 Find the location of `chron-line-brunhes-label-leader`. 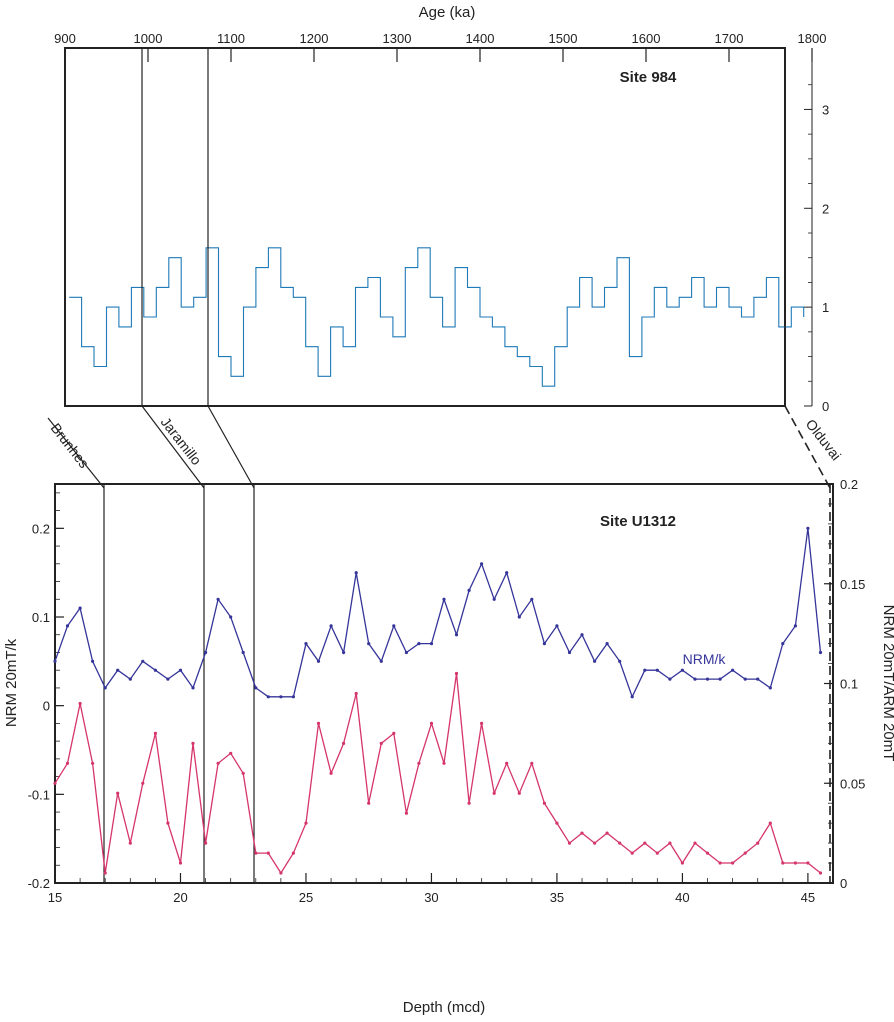

chron-line-brunhes-label-leader is located at coordinates (76, 453).